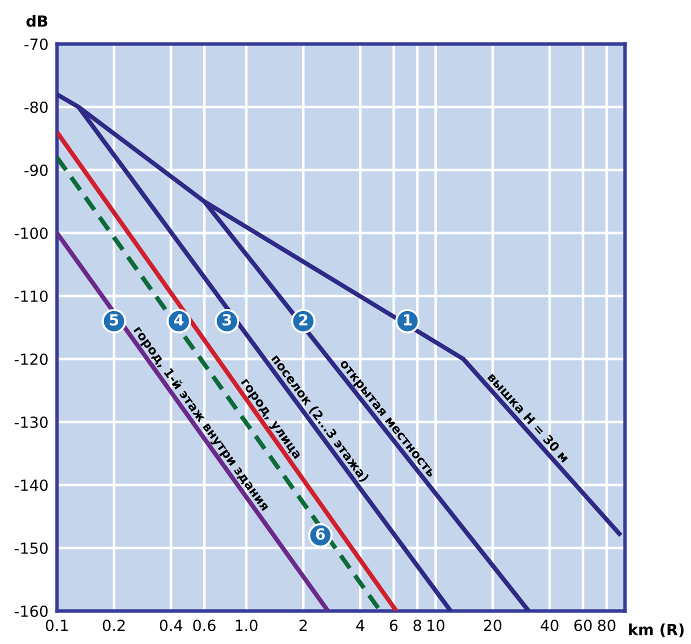 This screenshot has height=644, width=691. I want to click on y-tick-label: -120, so click(31, 359).